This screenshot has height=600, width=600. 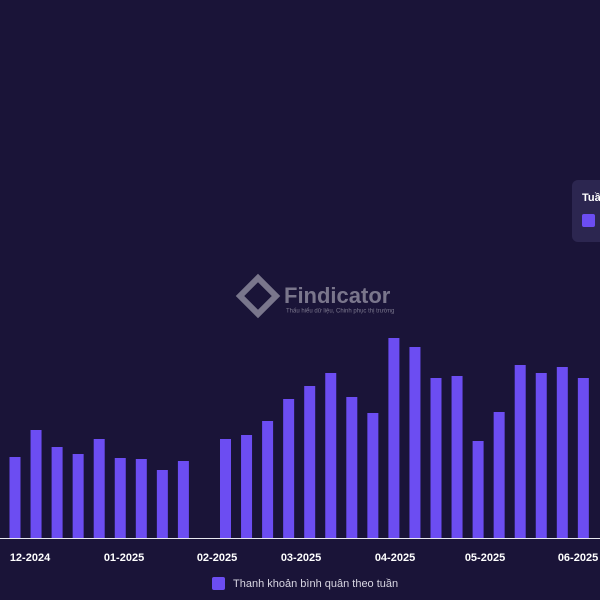 I want to click on x-tick-label: 05-2025, so click(x=485, y=558).